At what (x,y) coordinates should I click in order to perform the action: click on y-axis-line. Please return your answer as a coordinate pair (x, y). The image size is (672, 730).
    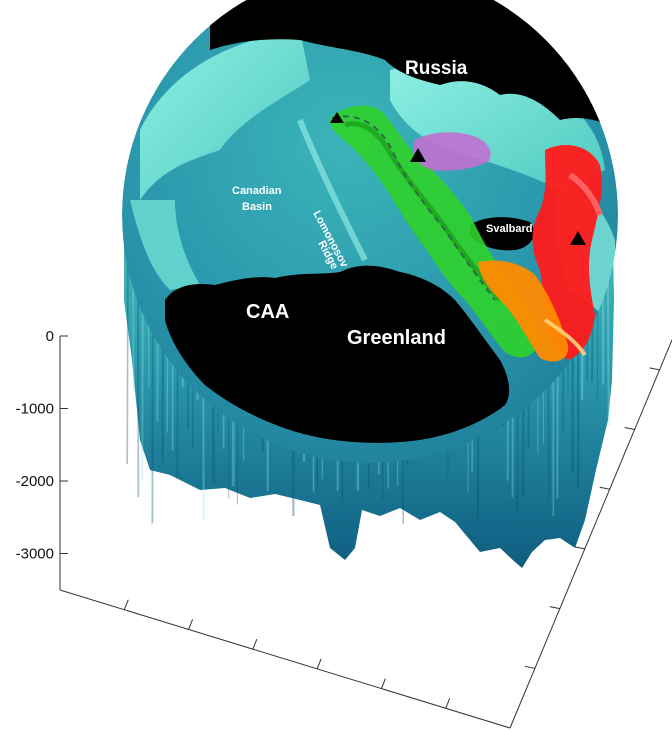
    Looking at the image, I should click on (590, 534).